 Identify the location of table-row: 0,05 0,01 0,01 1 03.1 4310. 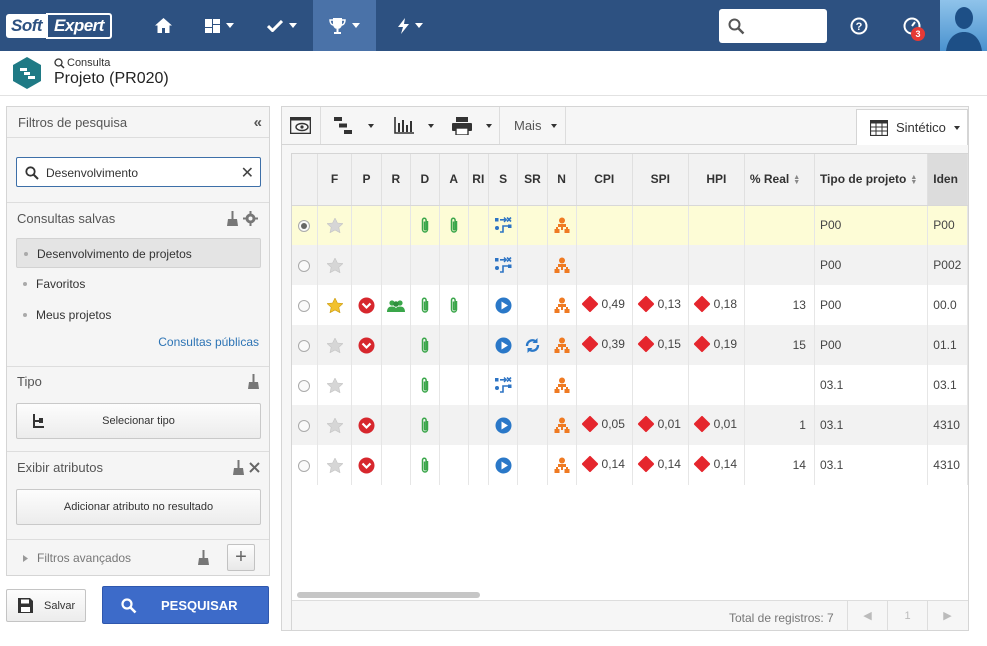
(630, 425).